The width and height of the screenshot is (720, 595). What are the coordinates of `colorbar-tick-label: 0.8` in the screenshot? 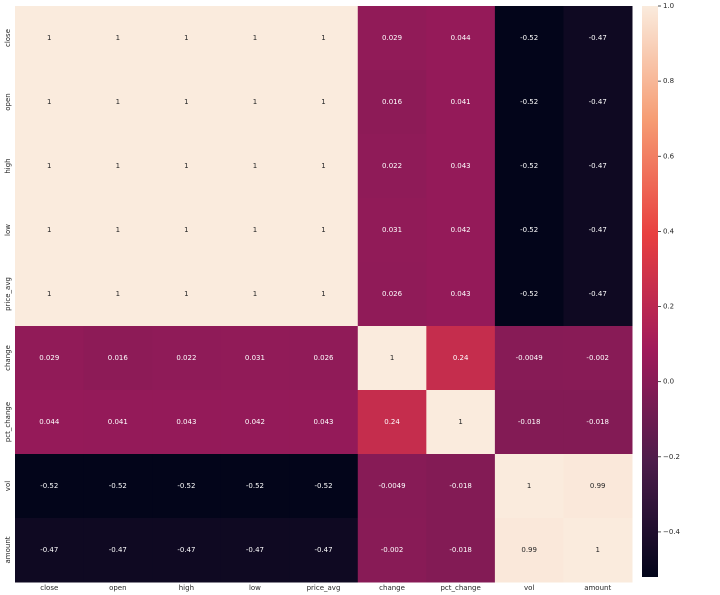 It's located at (668, 81).